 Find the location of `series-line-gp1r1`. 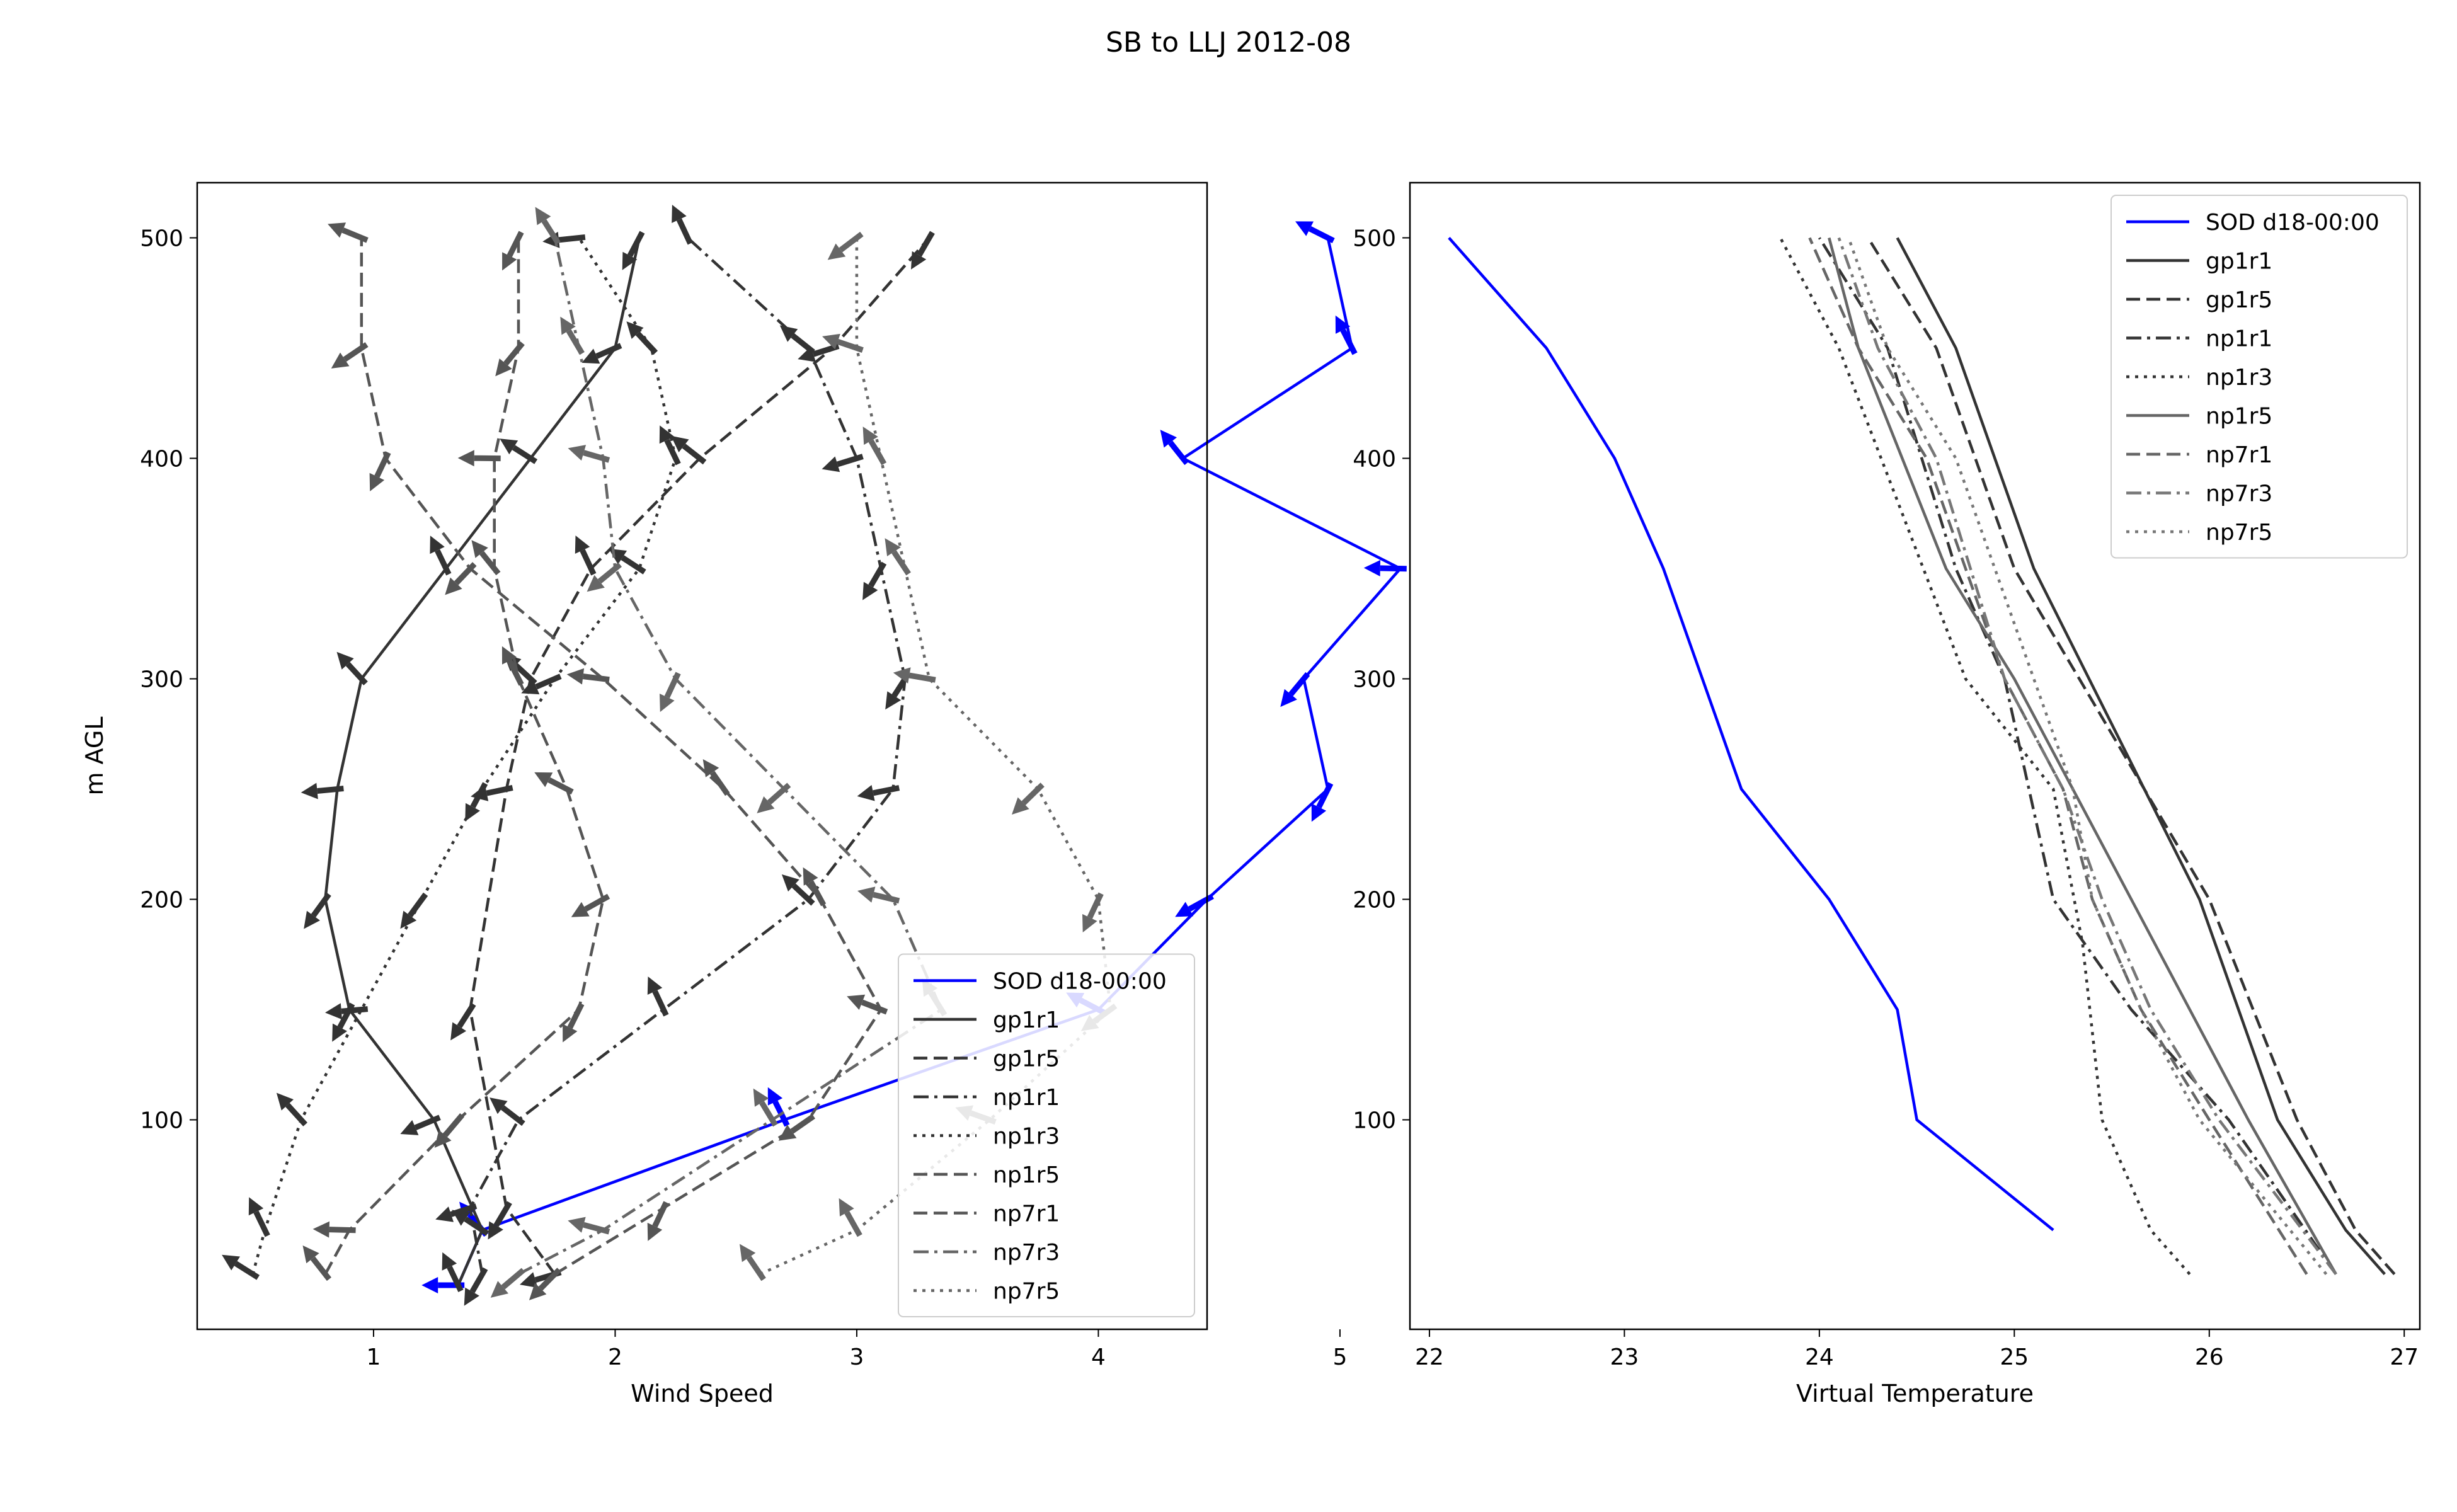

series-line-gp1r1 is located at coordinates (2141, 756).